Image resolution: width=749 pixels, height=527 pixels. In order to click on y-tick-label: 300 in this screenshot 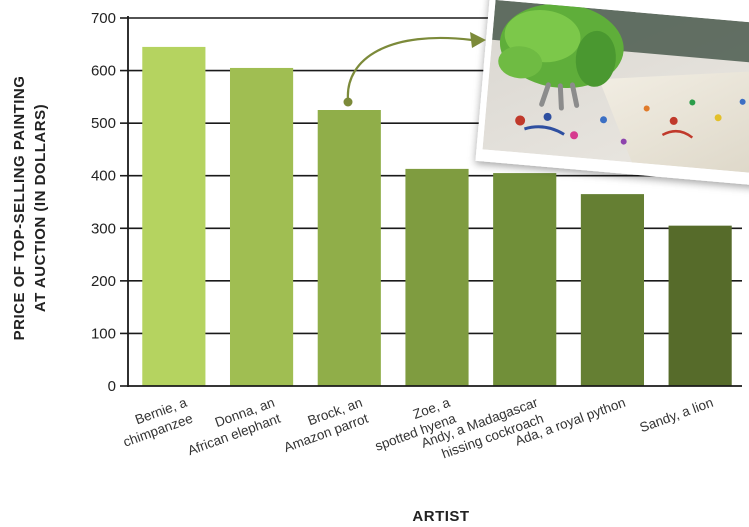, I will do `click(103, 228)`.